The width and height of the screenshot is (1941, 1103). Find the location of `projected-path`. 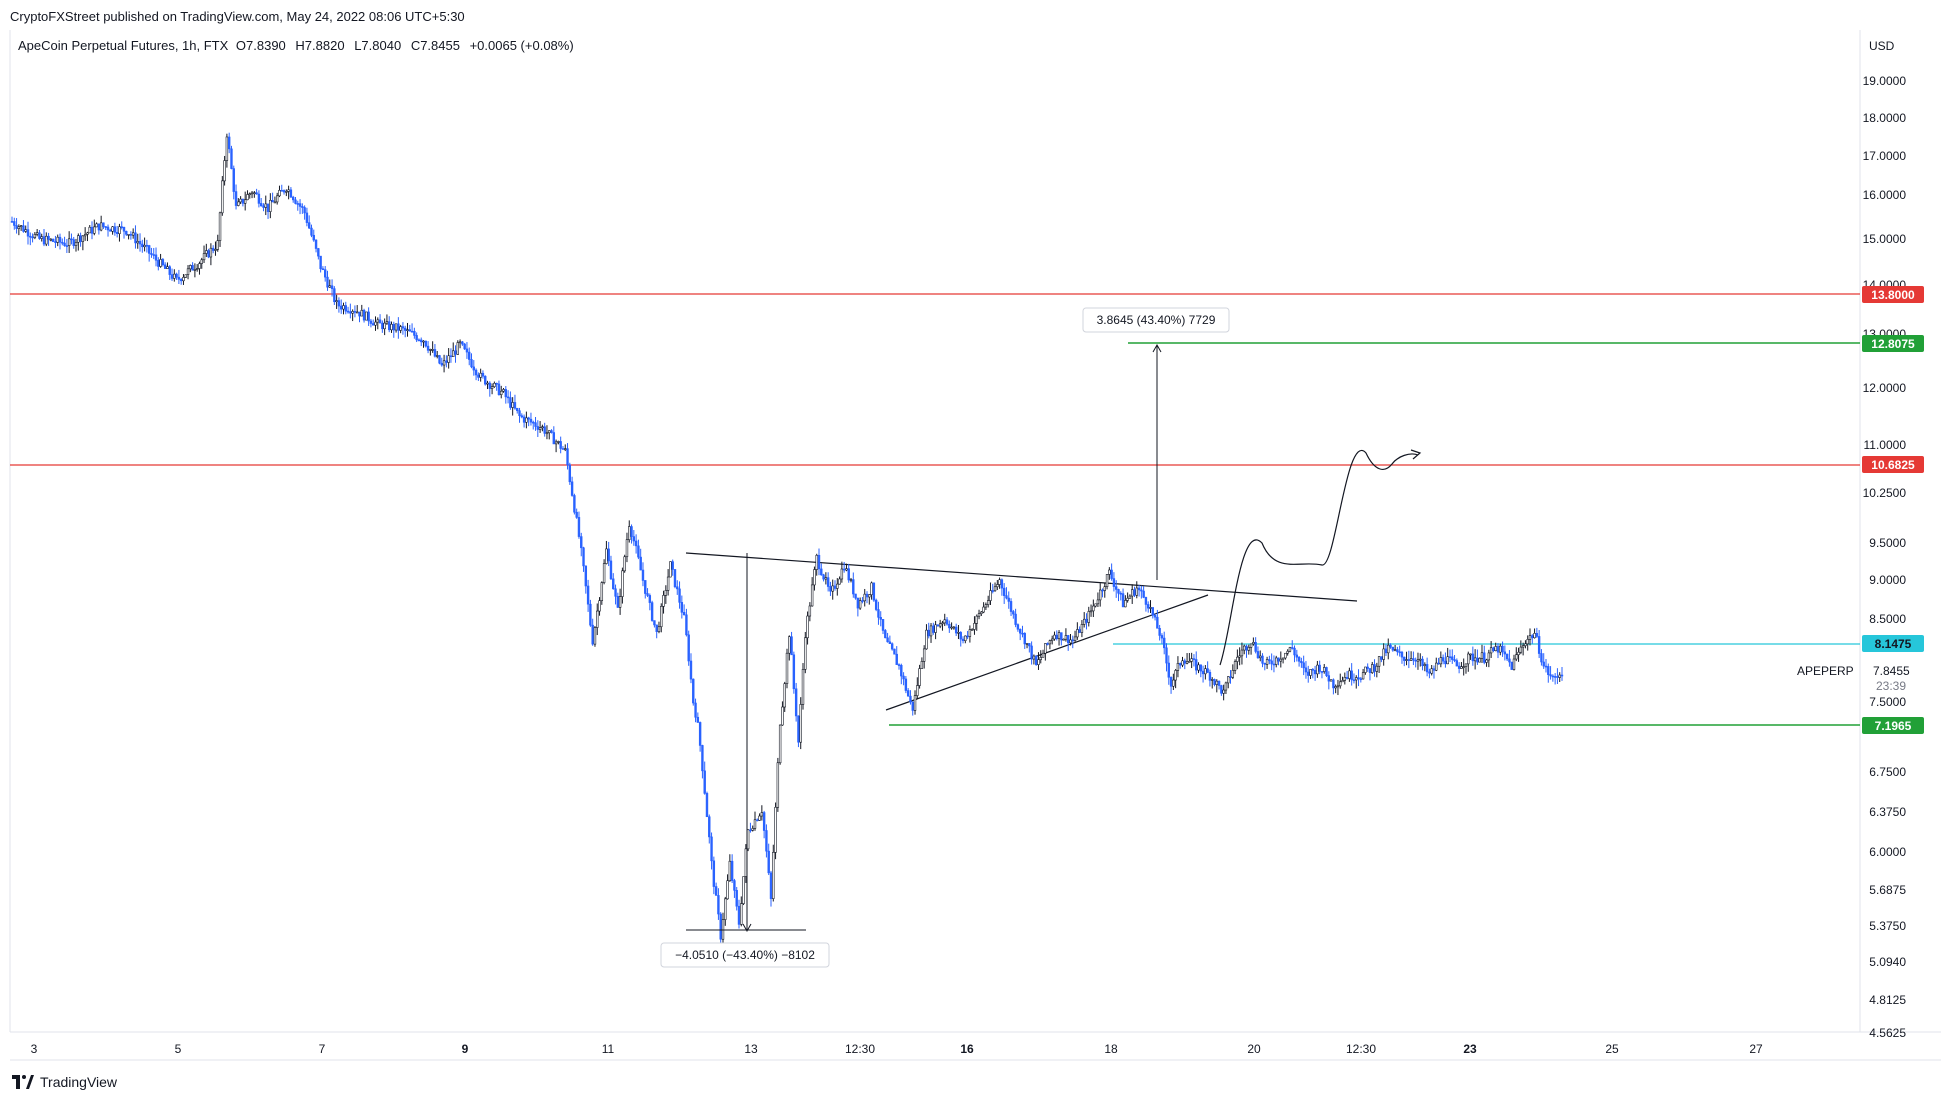

projected-path is located at coordinates (1319, 557).